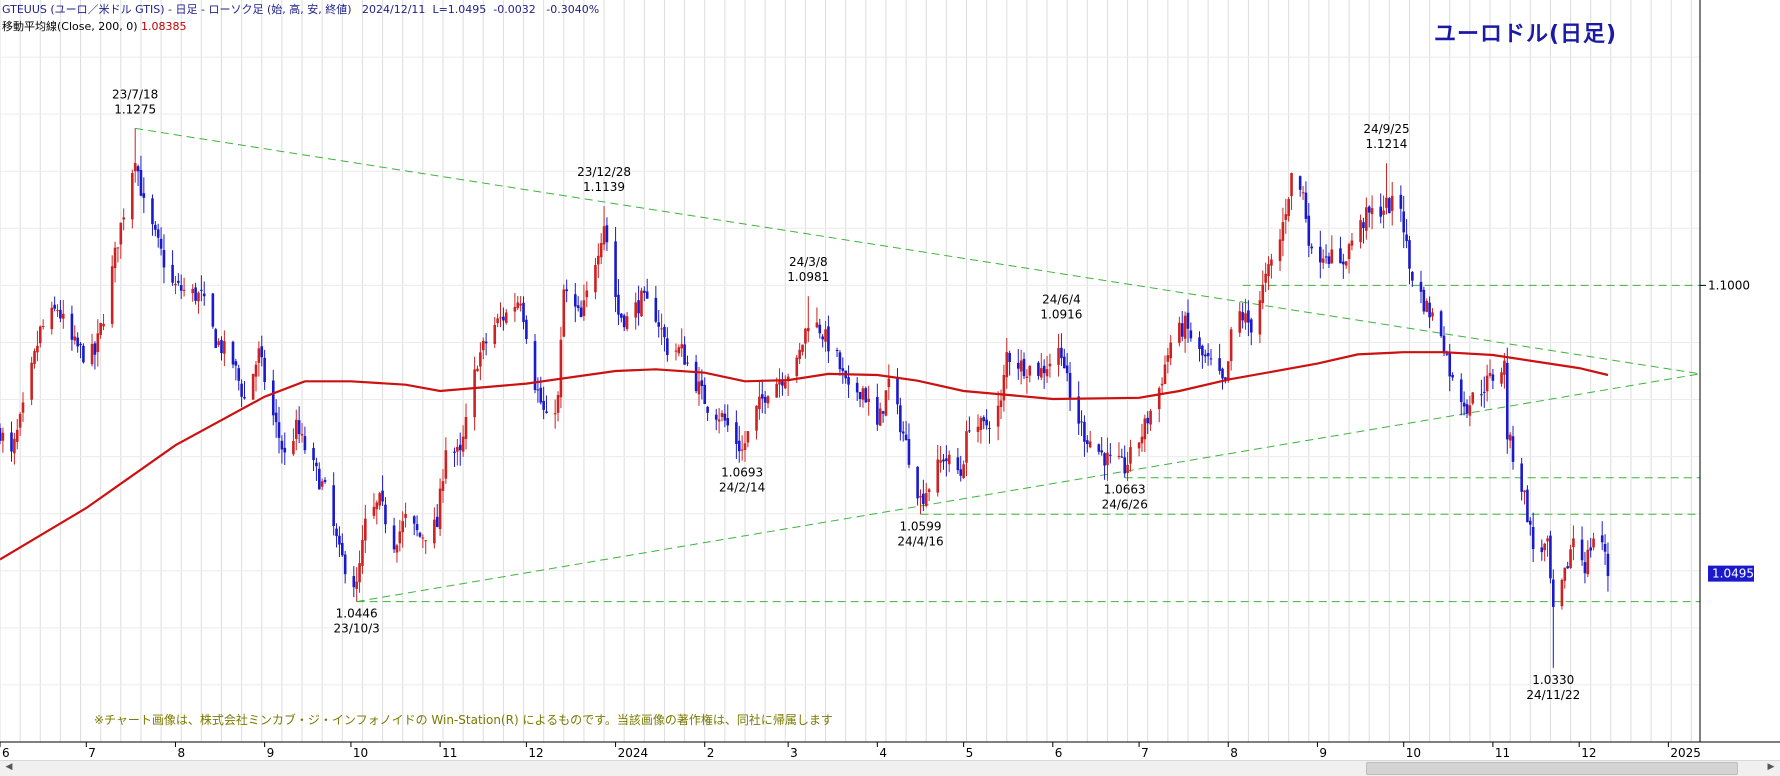  Describe the element at coordinates (890, 768) in the screenshot. I see `horizontal-scrollbar` at that location.